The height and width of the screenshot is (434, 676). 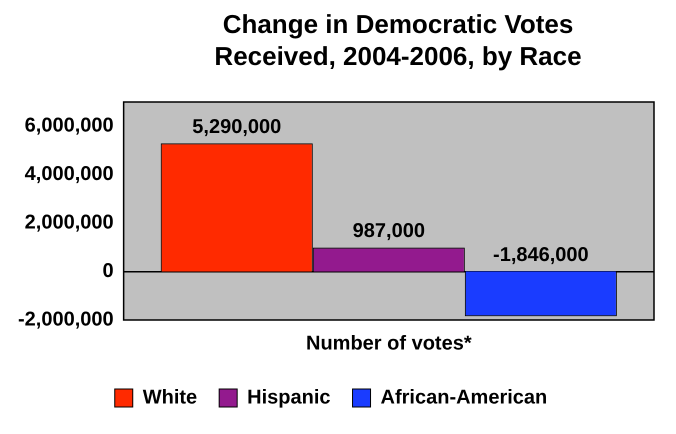 What do you see at coordinates (108, 271) in the screenshot?
I see `y-tick-label: 0` at bounding box center [108, 271].